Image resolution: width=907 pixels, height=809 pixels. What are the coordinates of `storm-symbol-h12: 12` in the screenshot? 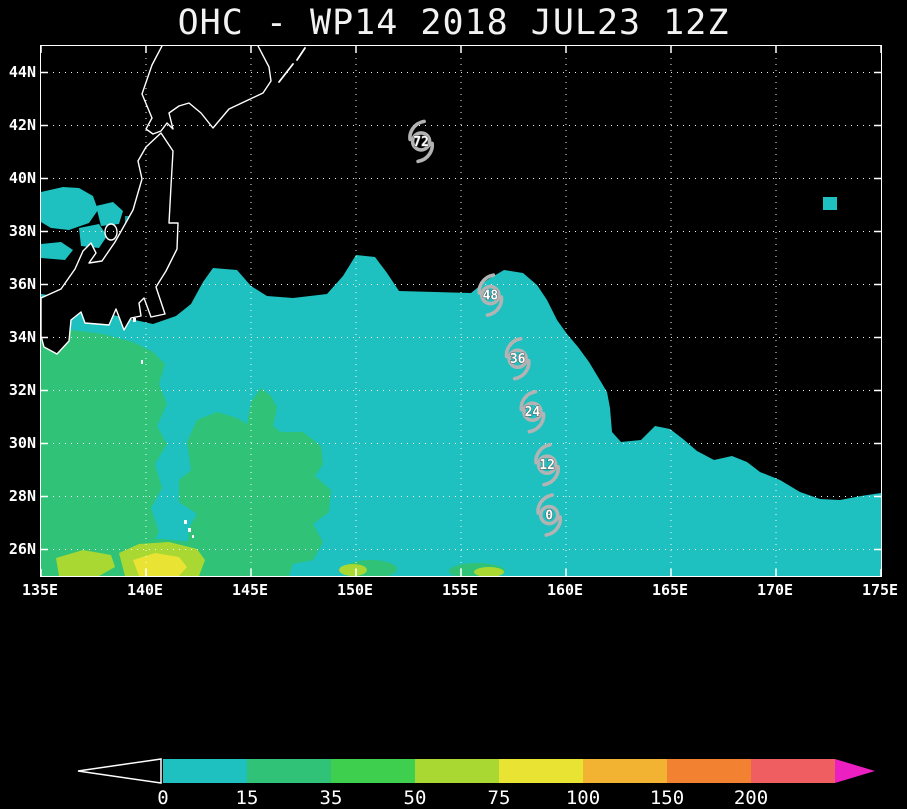 It's located at (547, 464).